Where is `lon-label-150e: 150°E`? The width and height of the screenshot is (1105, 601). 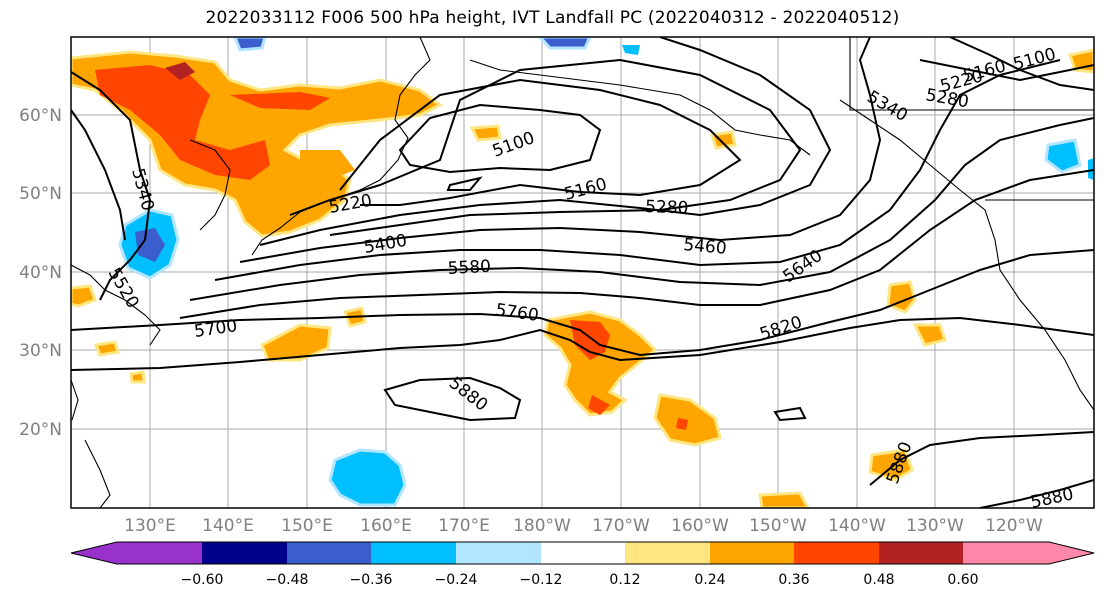
lon-label-150e: 150°E is located at coordinates (307, 526).